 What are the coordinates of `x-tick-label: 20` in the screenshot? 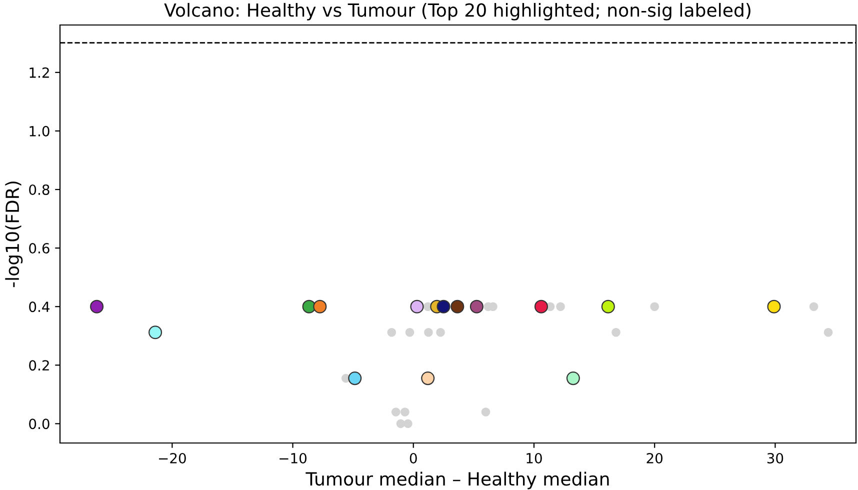 It's located at (654, 458).